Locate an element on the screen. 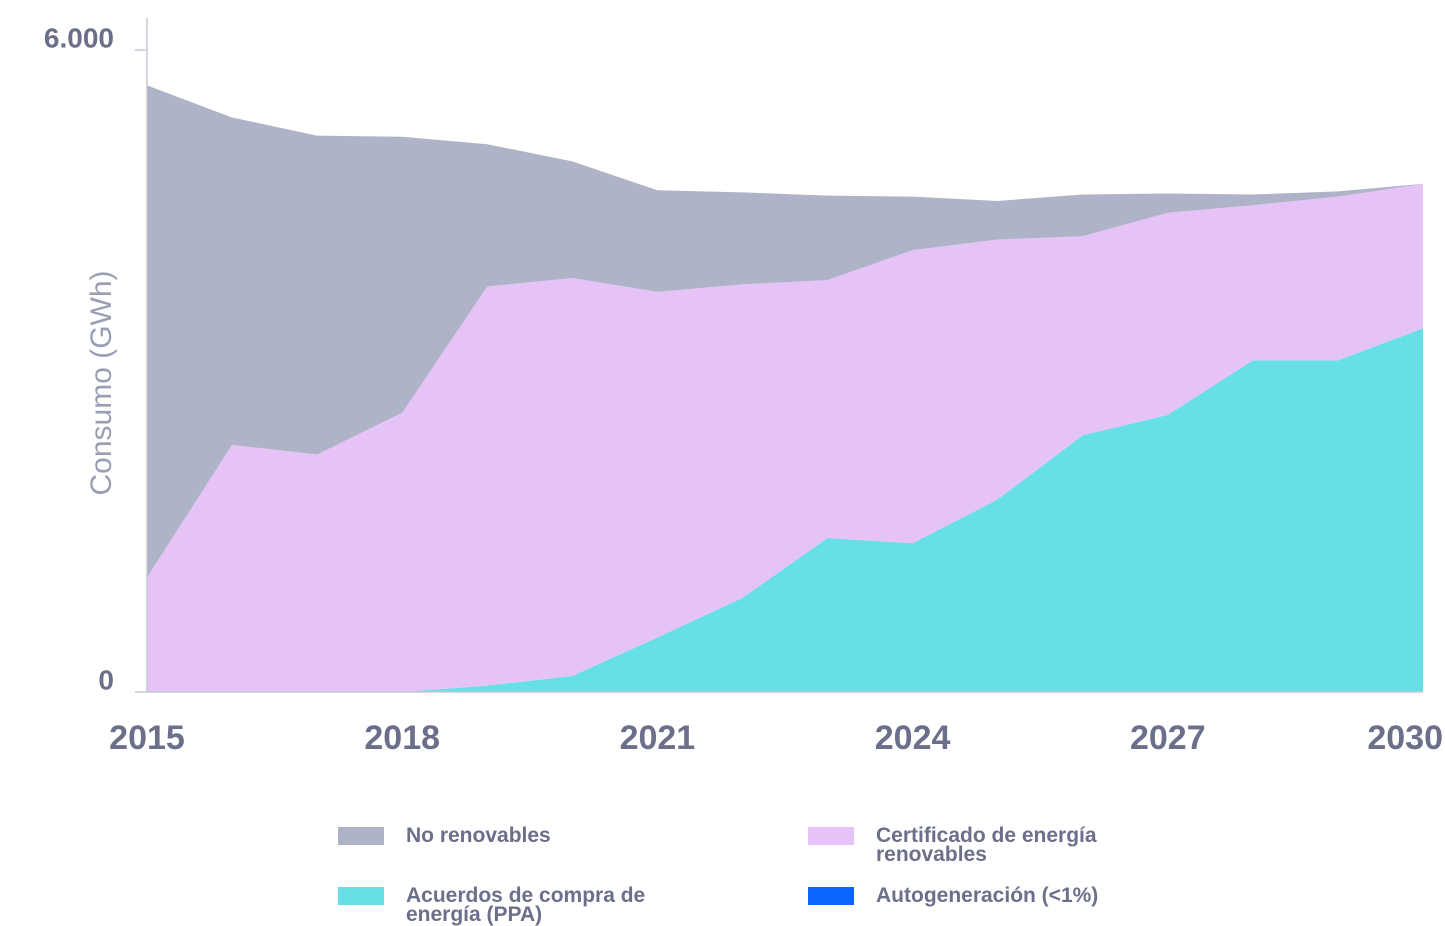  y-tick-label: 0 is located at coordinates (106, 679).